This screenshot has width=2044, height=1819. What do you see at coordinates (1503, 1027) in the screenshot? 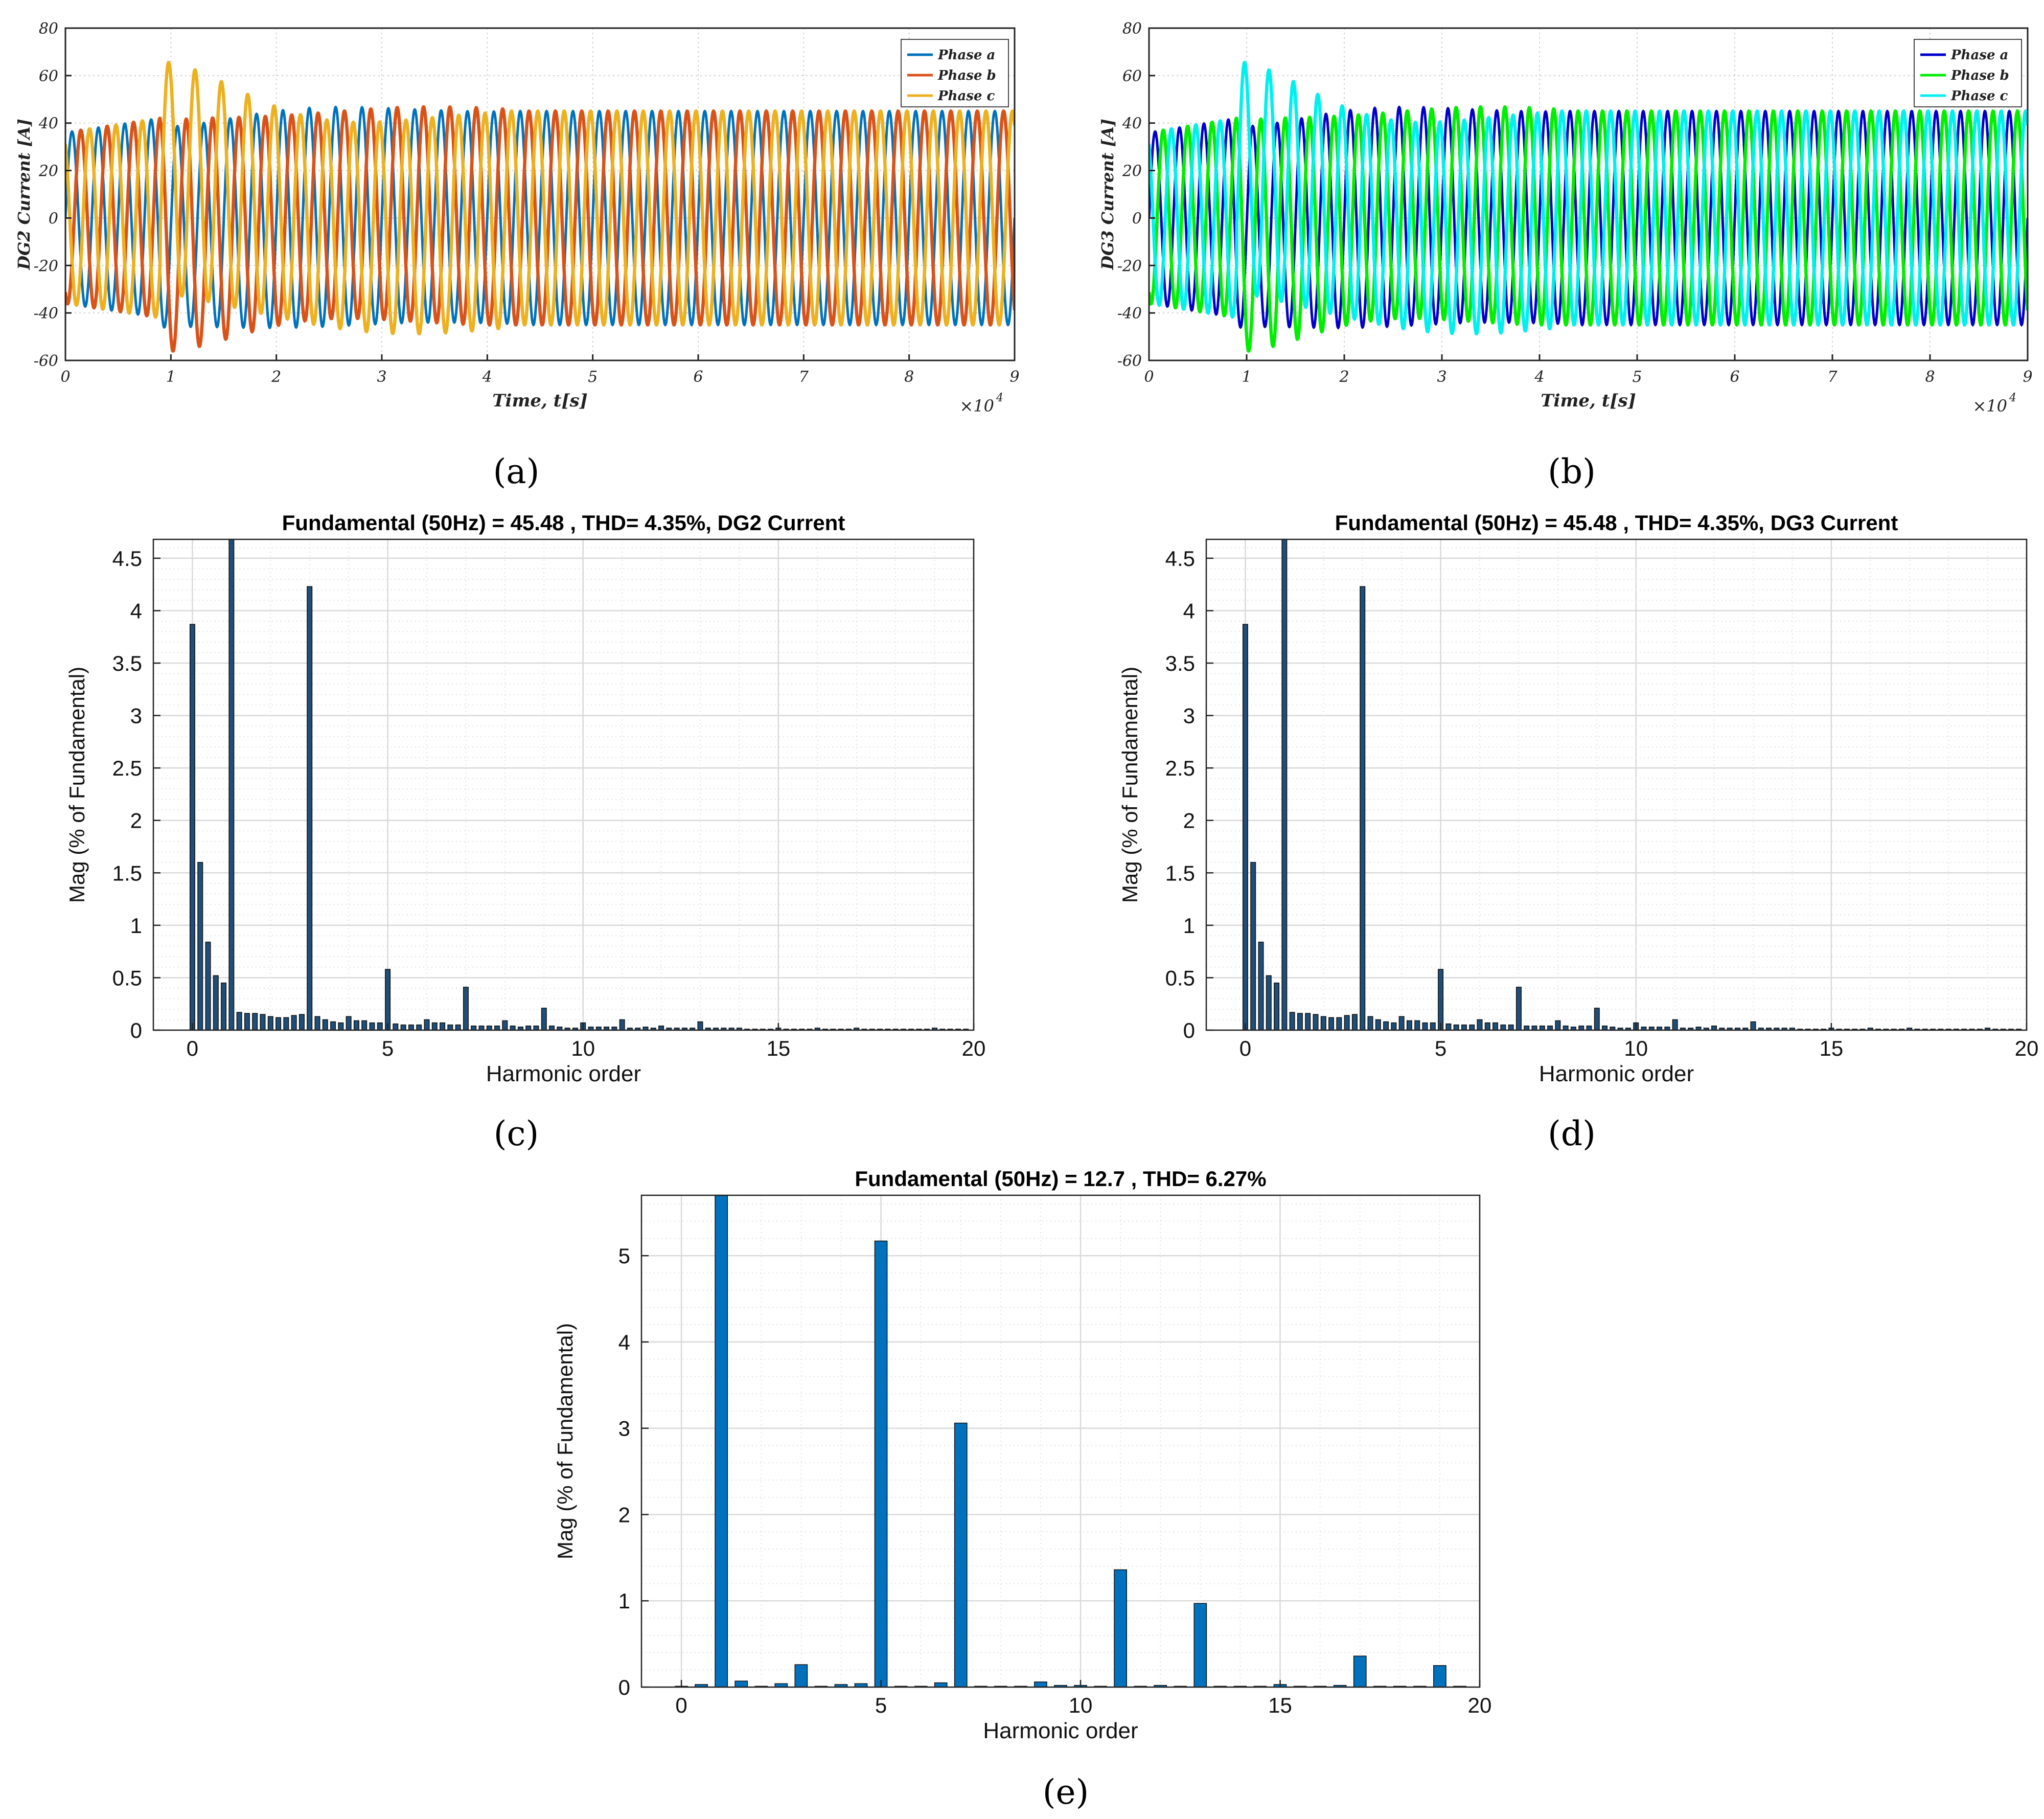
I see `bar-h6.6` at bounding box center [1503, 1027].